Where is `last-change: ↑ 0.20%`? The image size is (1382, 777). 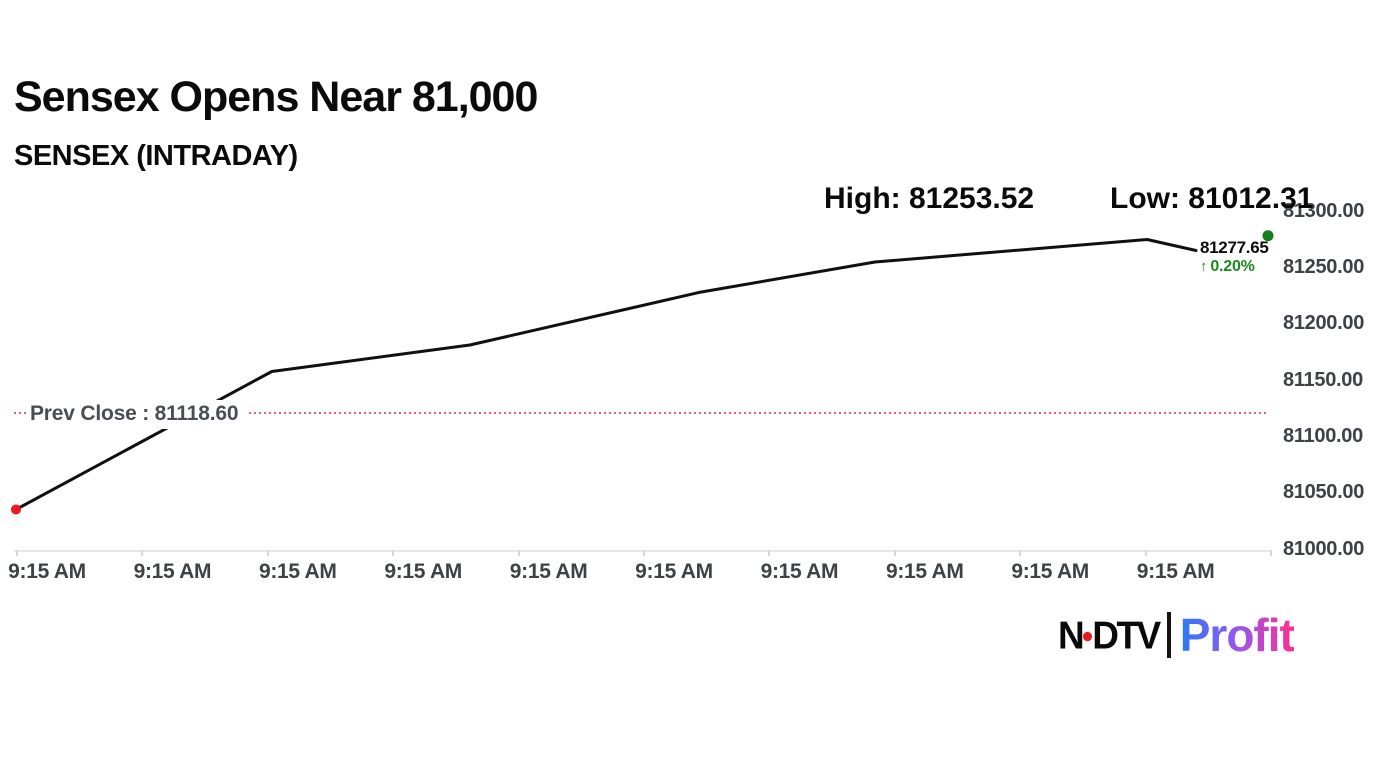 last-change: ↑ 0.20% is located at coordinates (1234, 267).